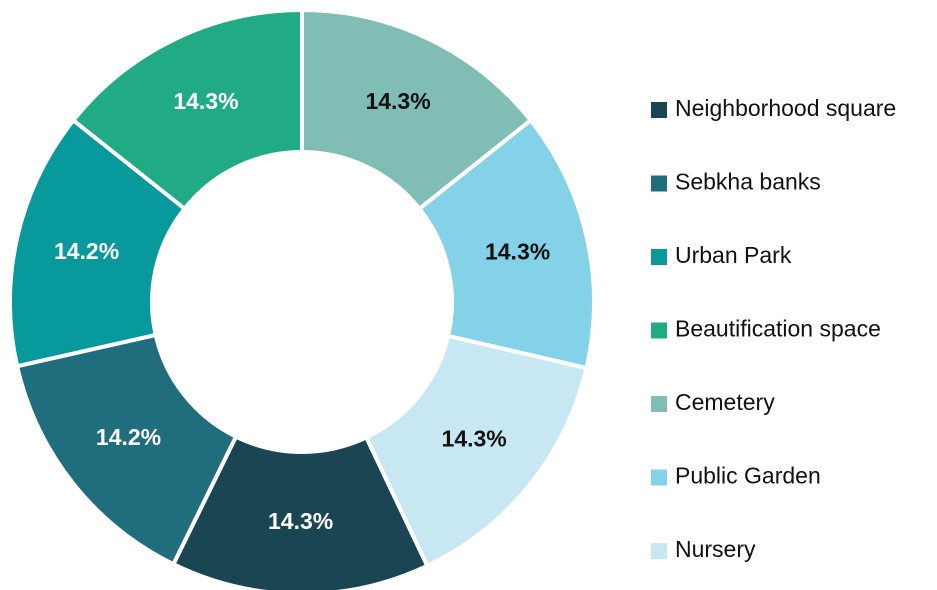 This screenshot has height=590, width=937. Describe the element at coordinates (748, 182) in the screenshot. I see `legend-label: Sebkha banks` at that location.